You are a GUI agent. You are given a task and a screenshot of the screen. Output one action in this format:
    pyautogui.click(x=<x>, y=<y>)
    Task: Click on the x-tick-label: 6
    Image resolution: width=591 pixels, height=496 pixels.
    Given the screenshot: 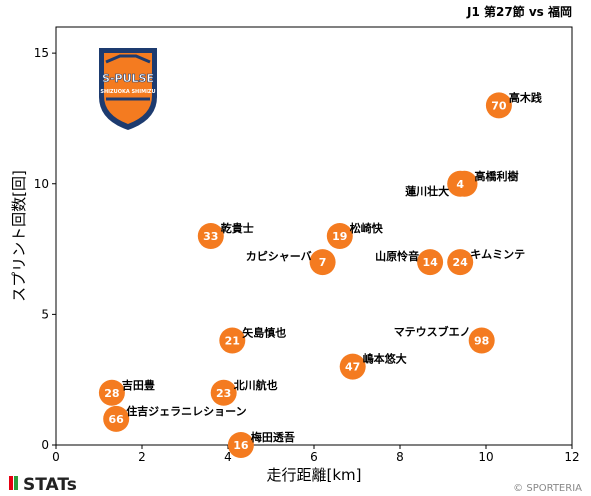 What is the action you would take?
    pyautogui.click(x=314, y=457)
    